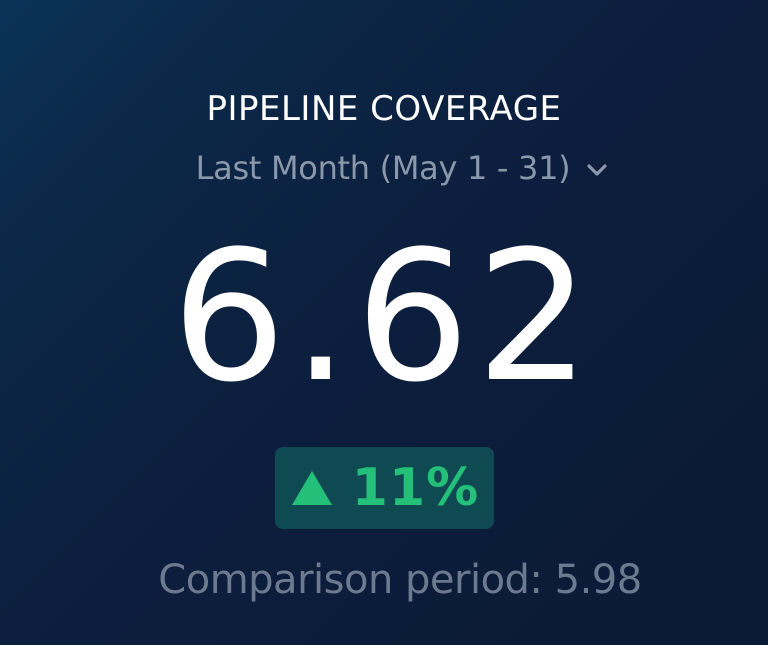 Image resolution: width=768 pixels, height=645 pixels. I want to click on widget-title: PIPELINE COVERAGE, so click(384, 109).